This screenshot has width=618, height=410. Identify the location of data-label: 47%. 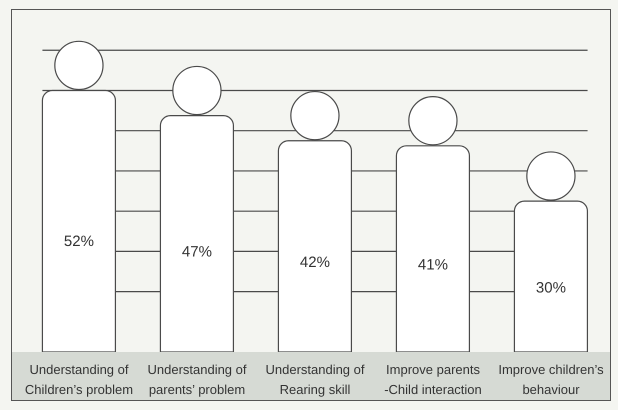
(197, 252).